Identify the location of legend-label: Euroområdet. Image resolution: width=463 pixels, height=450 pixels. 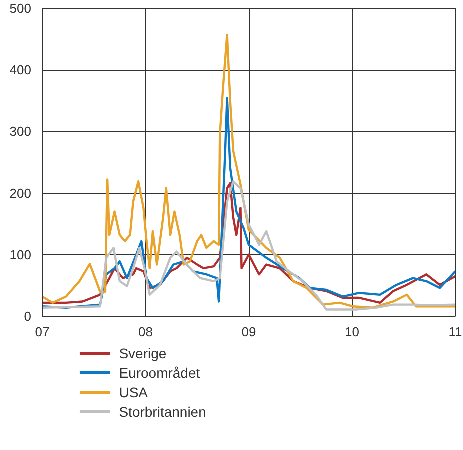
(159, 373).